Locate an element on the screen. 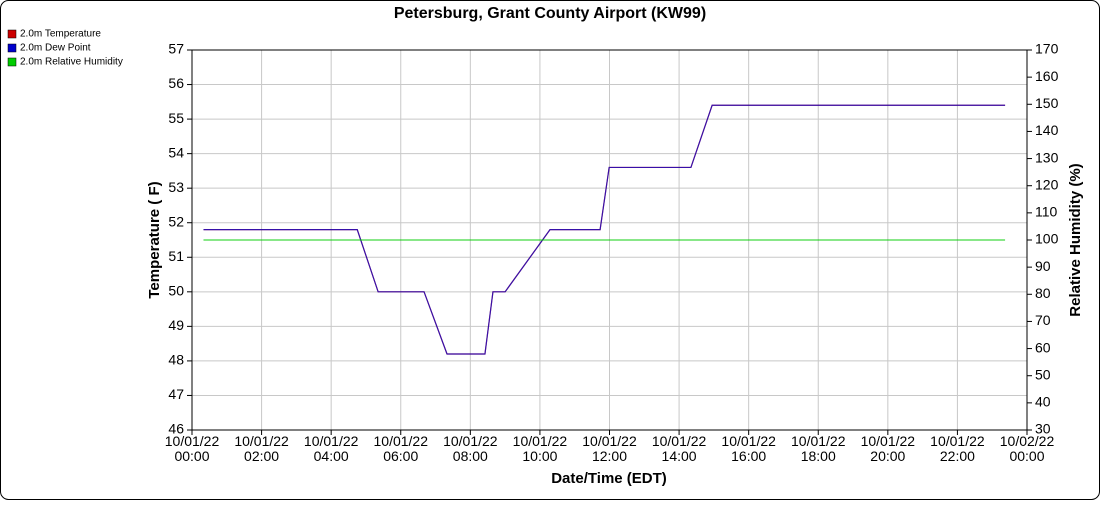 The height and width of the screenshot is (505, 1100). x-tick-label: 10/01/22 18:00 is located at coordinates (818, 448).